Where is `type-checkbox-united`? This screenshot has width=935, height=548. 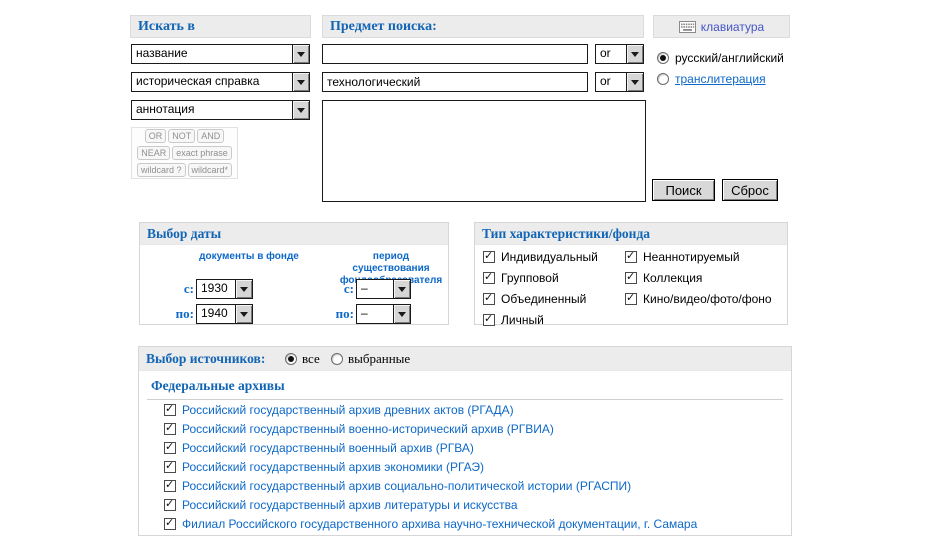 type-checkbox-united is located at coordinates (489, 298).